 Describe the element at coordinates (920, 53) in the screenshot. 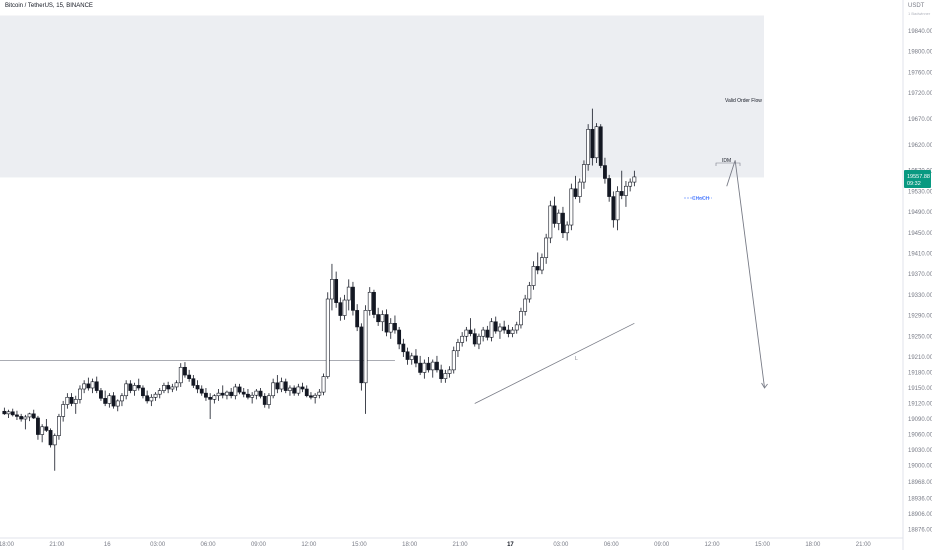

I see `price-axis-tick-label: 19800.00` at that location.